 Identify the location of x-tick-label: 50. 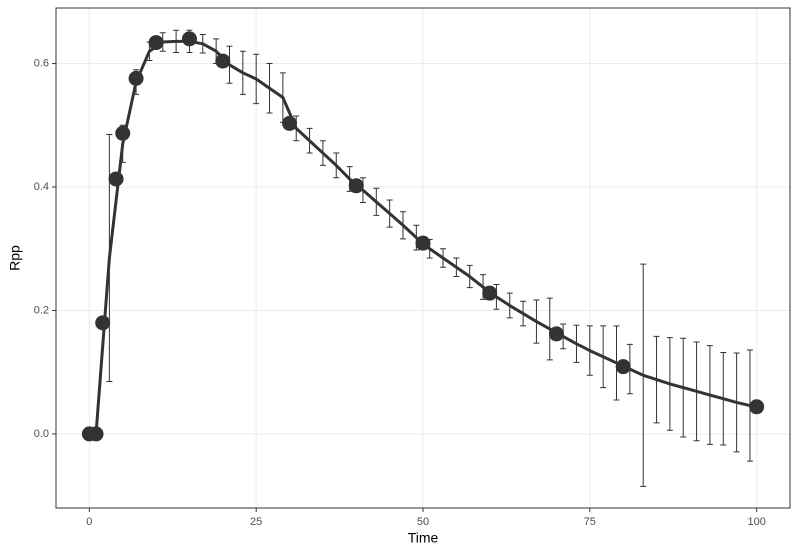
(423, 522).